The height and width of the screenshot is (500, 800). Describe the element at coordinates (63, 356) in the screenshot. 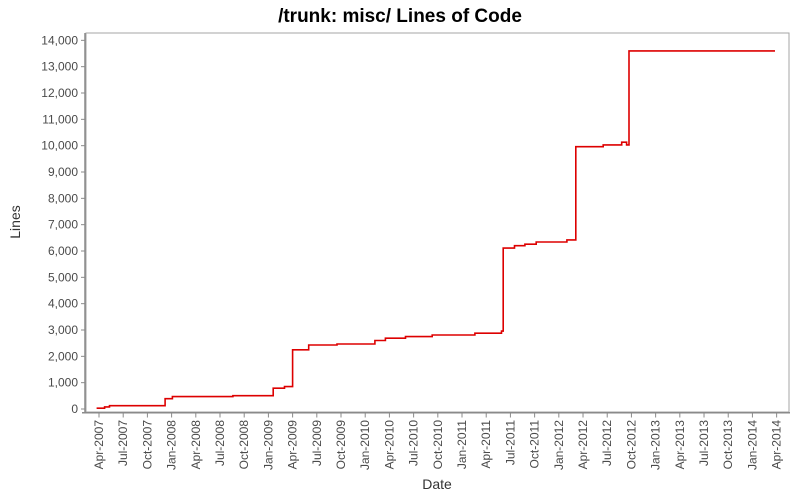

I see `y-tick-label: 2,000` at that location.